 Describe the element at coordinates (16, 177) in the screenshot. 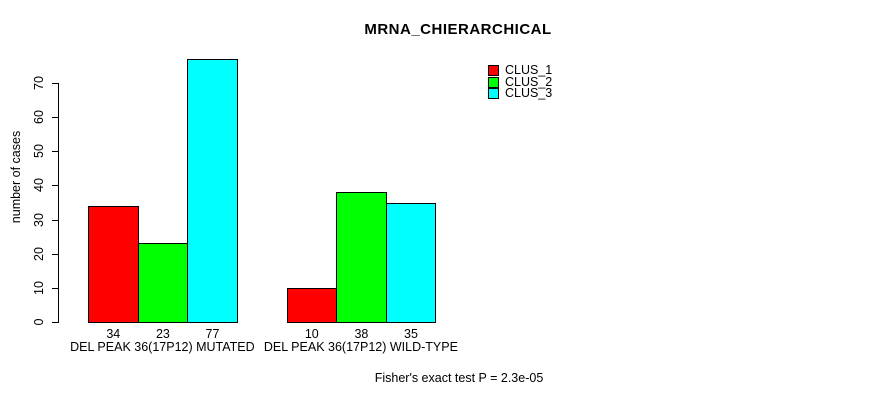

I see `y-axis-label: number of cases` at that location.